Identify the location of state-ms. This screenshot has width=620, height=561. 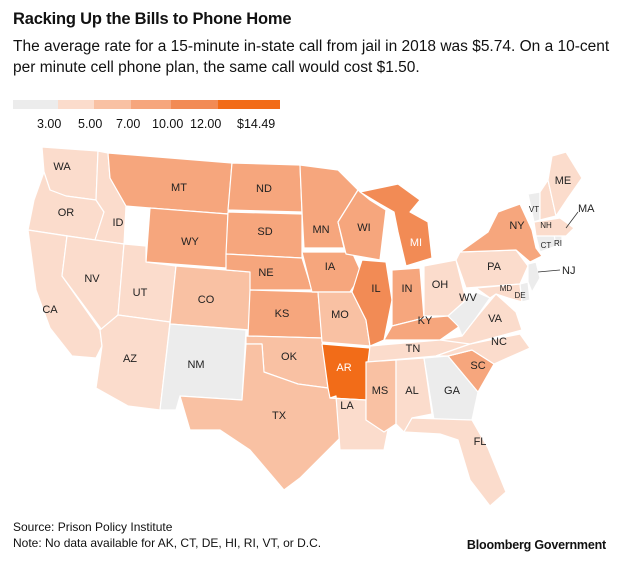
(381, 396).